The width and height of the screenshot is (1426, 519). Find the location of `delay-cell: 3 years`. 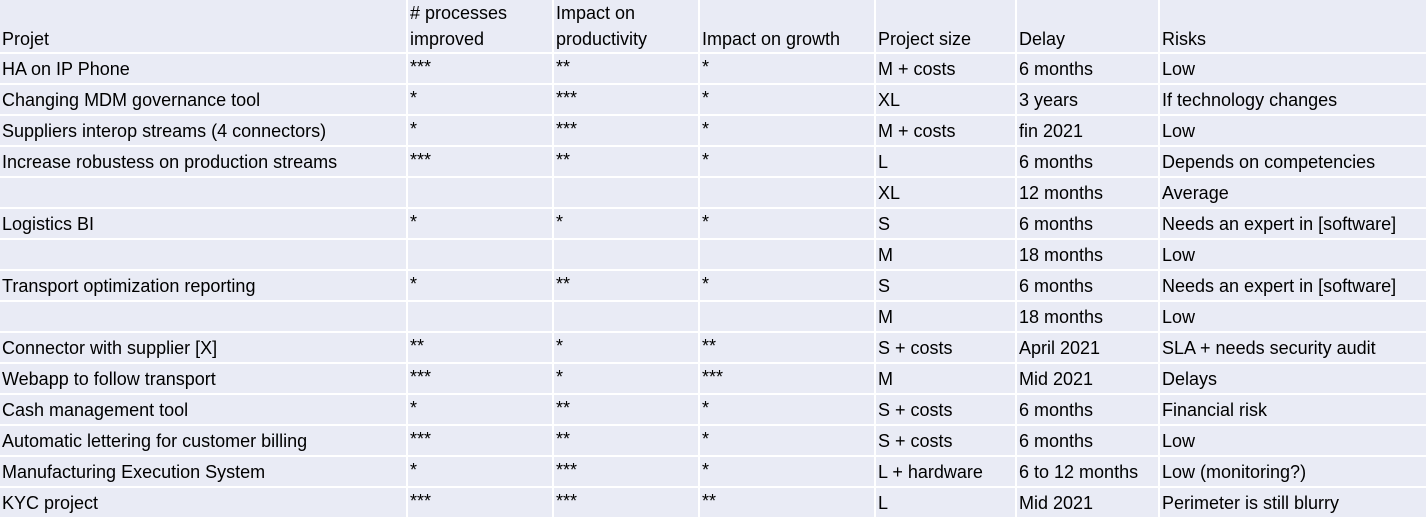

delay-cell: 3 years is located at coordinates (1087, 99).